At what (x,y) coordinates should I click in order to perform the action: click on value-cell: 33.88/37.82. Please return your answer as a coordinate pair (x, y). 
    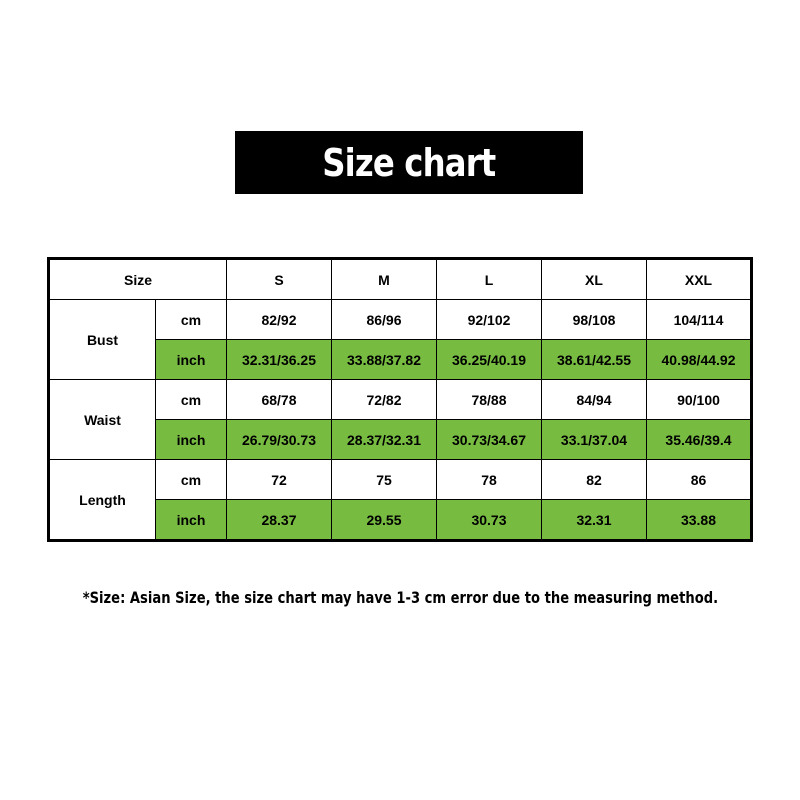
    Looking at the image, I should click on (384, 359).